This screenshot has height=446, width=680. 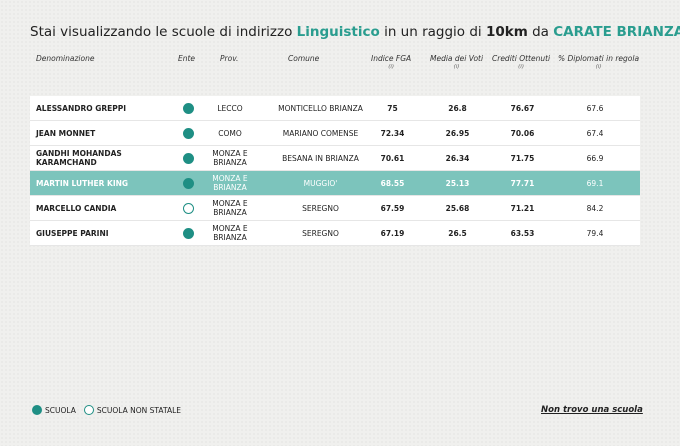 I want to click on school-crediti: 71.75, so click(x=522, y=158).